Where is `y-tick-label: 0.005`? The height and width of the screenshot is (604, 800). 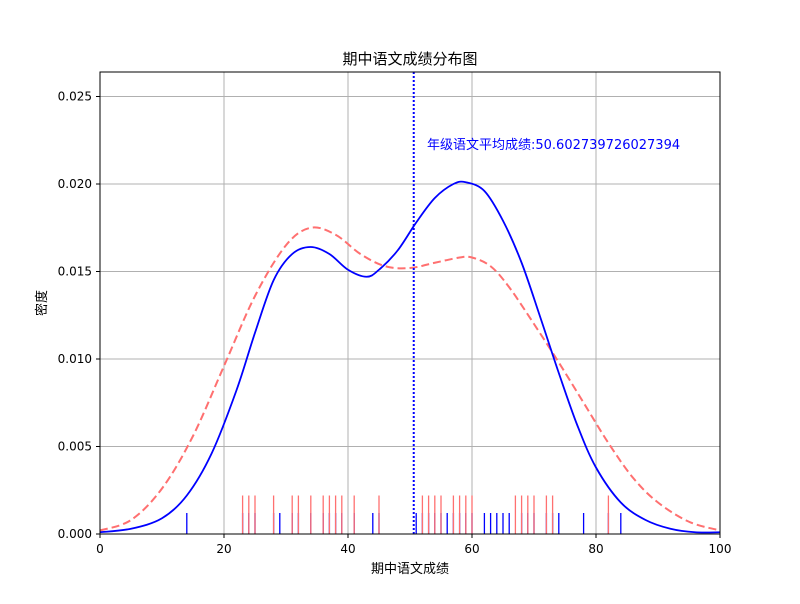 y-tick-label: 0.005 is located at coordinates (75, 447).